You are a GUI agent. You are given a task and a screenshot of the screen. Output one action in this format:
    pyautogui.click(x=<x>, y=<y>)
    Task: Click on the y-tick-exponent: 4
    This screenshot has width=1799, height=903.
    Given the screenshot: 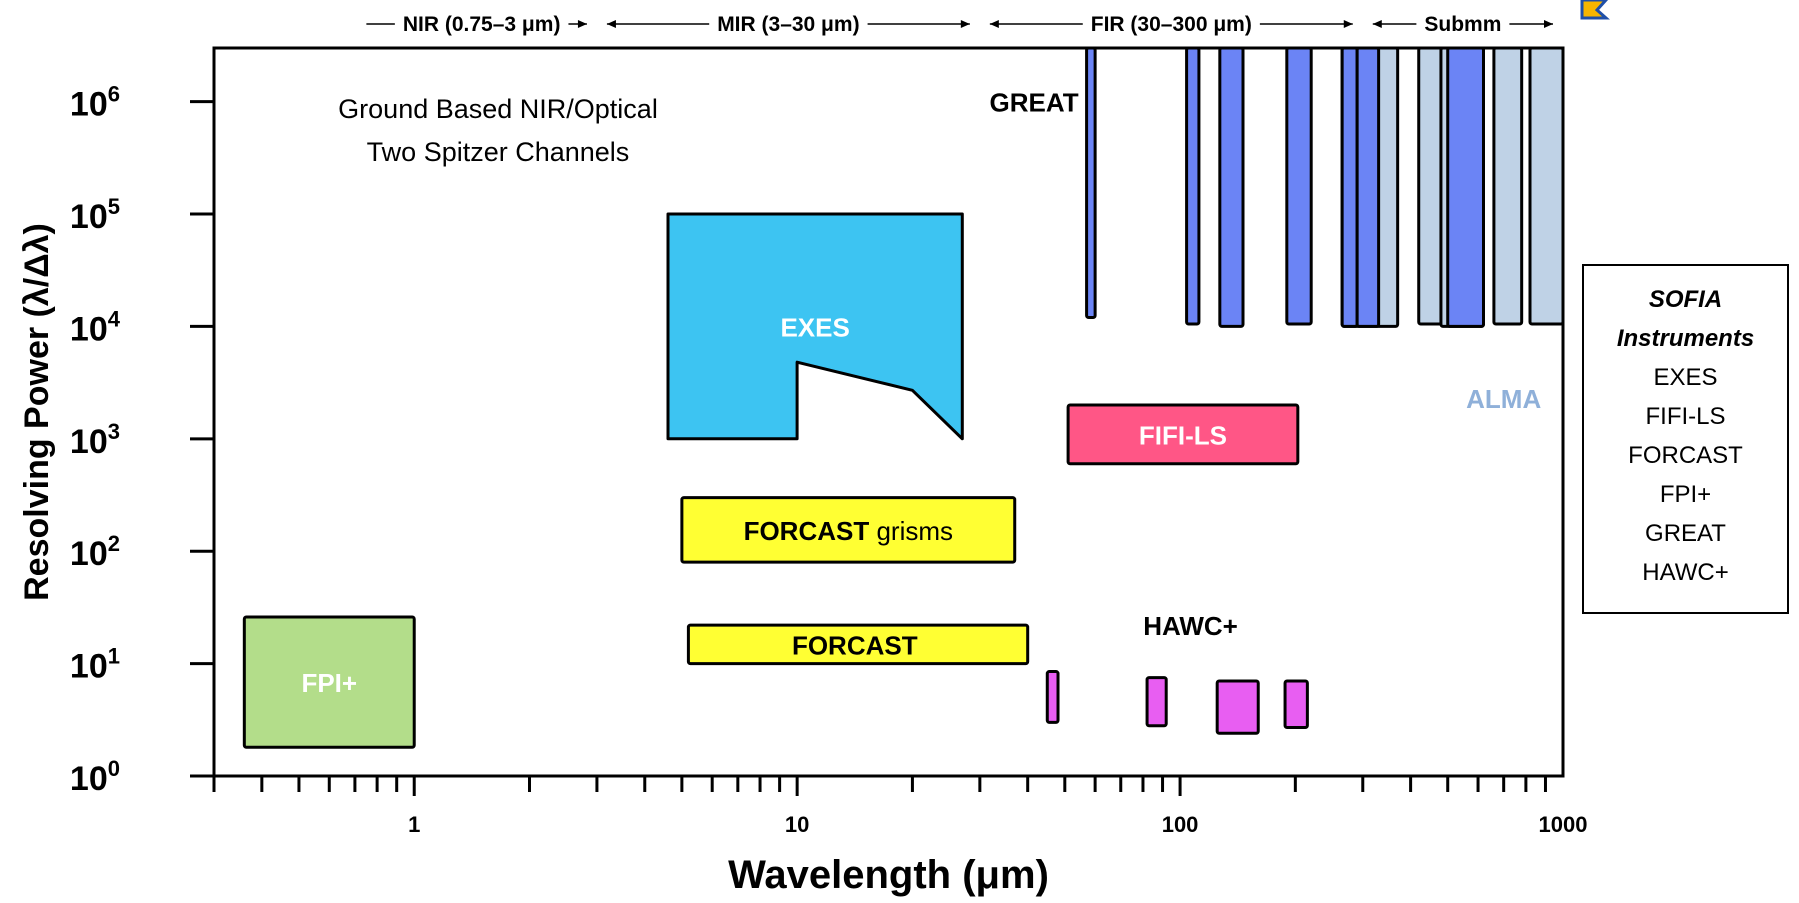 What is the action you would take?
    pyautogui.click(x=114, y=318)
    